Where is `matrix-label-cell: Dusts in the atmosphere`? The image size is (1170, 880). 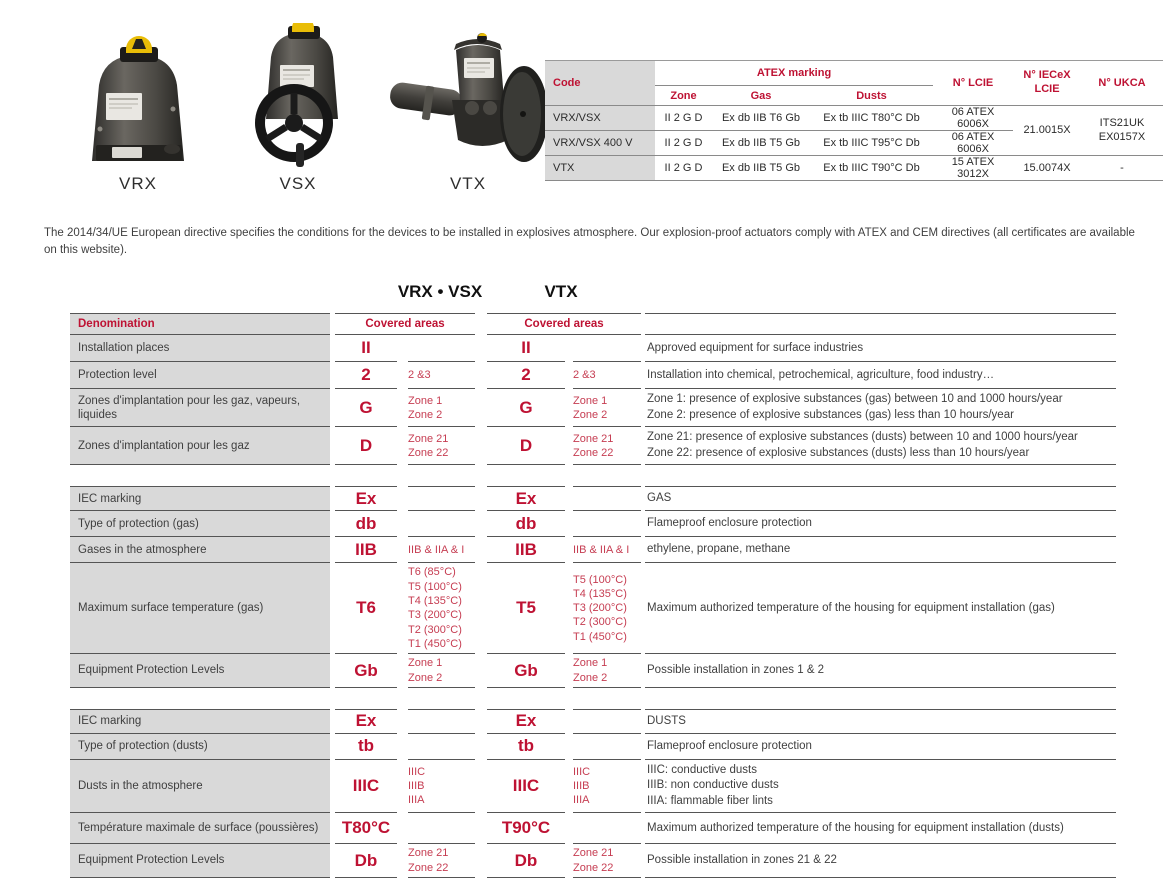
matrix-label-cell: Dusts in the atmosphere is located at coordinates (200, 786).